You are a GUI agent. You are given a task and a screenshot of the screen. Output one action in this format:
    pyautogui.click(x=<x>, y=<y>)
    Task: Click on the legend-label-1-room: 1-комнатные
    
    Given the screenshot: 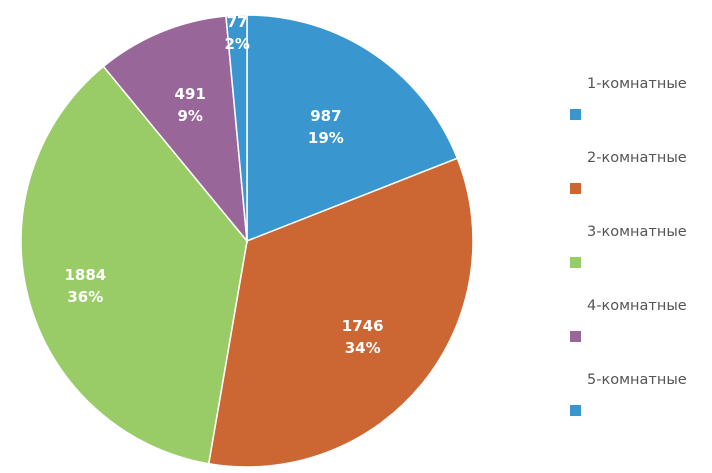 What is the action you would take?
    pyautogui.click(x=637, y=84)
    